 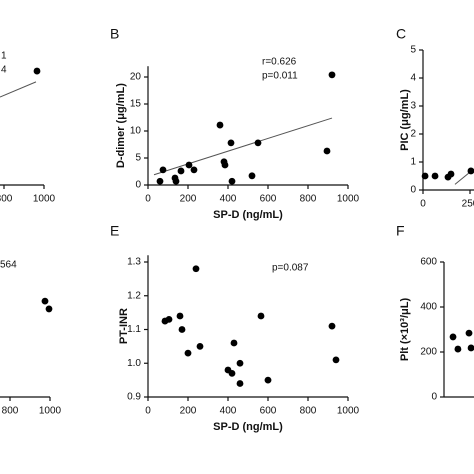 What do you see at coordinates (134, 295) in the screenshot?
I see `y-tick-label: 1.2` at bounding box center [134, 295].